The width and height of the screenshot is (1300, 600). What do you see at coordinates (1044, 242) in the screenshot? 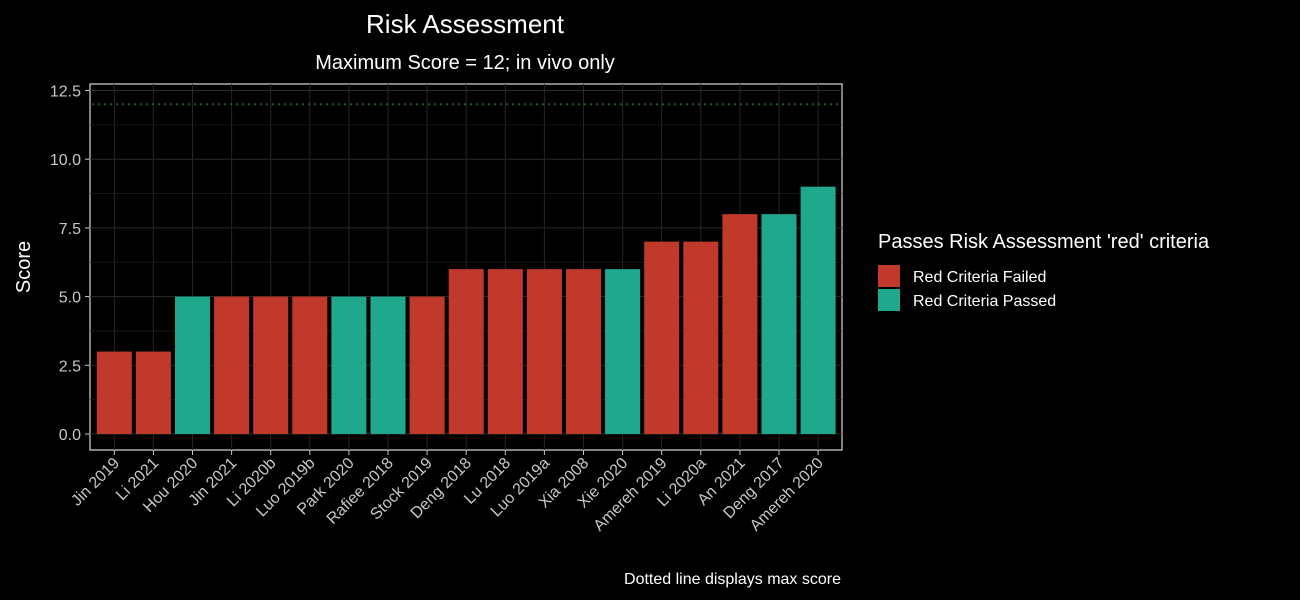
I see `legend-title: Passes Risk Assessment 'red' criteria` at bounding box center [1044, 242].